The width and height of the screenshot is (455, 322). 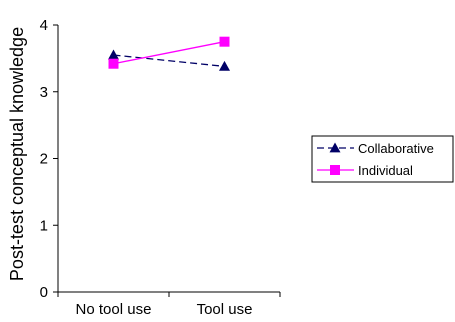 What do you see at coordinates (169, 61) in the screenshot?
I see `series-line-collaborative` at bounding box center [169, 61].